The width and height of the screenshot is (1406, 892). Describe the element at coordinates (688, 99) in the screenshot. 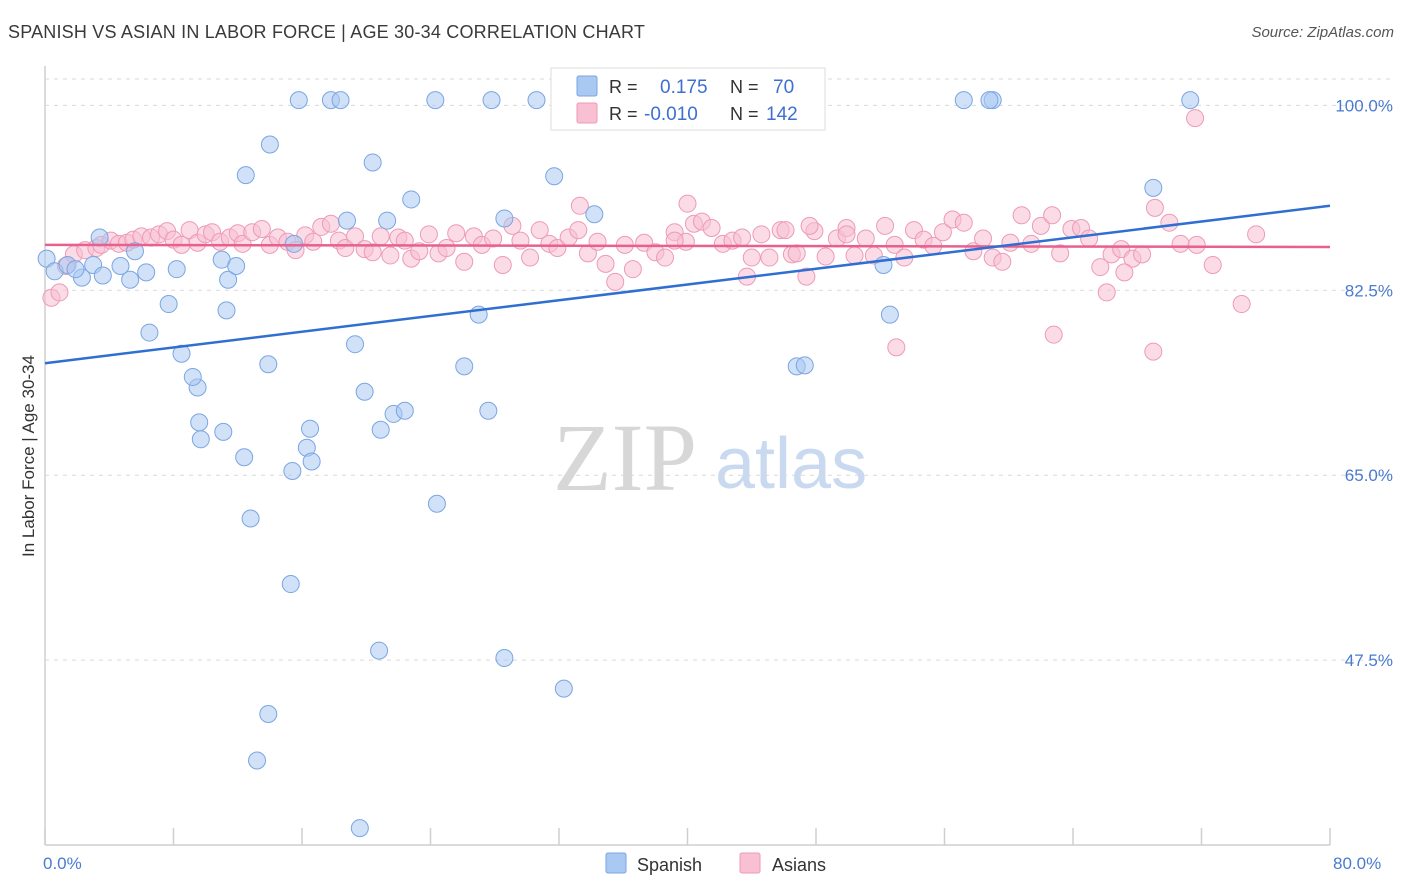

I see `stats-legend: R = 0.175 N = 70 R = -0.010 N = 142` at that location.